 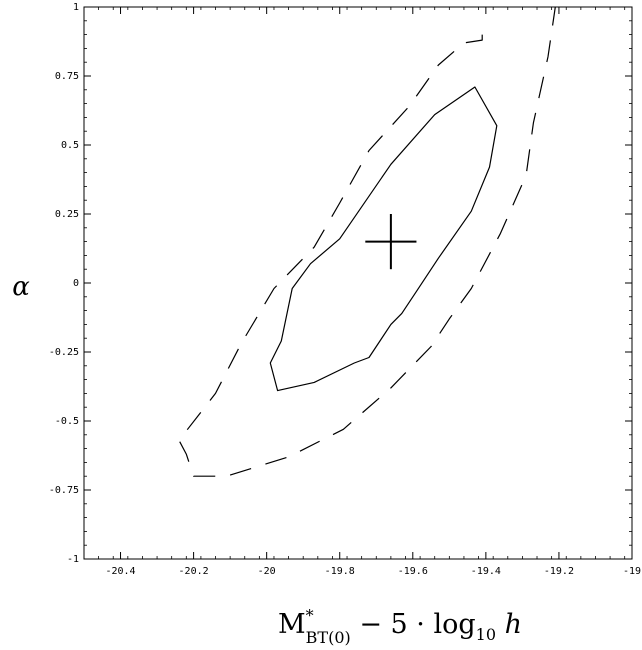 I want to click on x-axis-title-sub: BT(0), so click(x=328, y=637).